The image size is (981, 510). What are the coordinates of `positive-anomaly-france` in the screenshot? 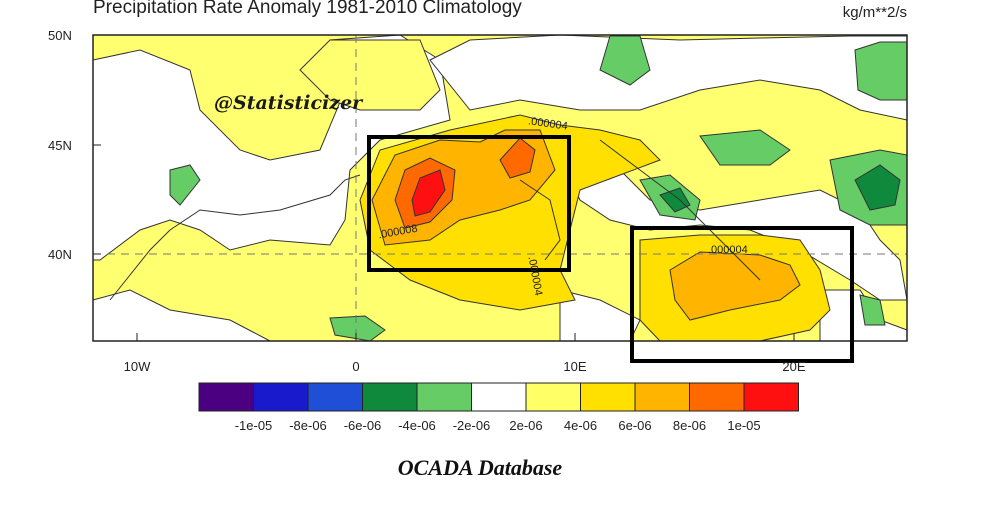 It's located at (370, 75).